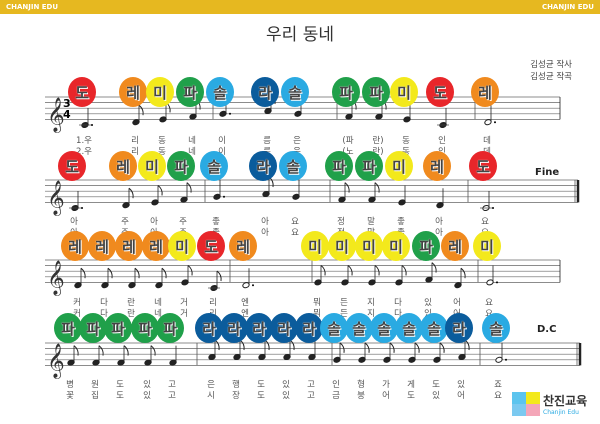 The image size is (600, 424). Describe the element at coordinates (295, 233) in the screenshot. I see `lyric-verse-2: 요` at that location.